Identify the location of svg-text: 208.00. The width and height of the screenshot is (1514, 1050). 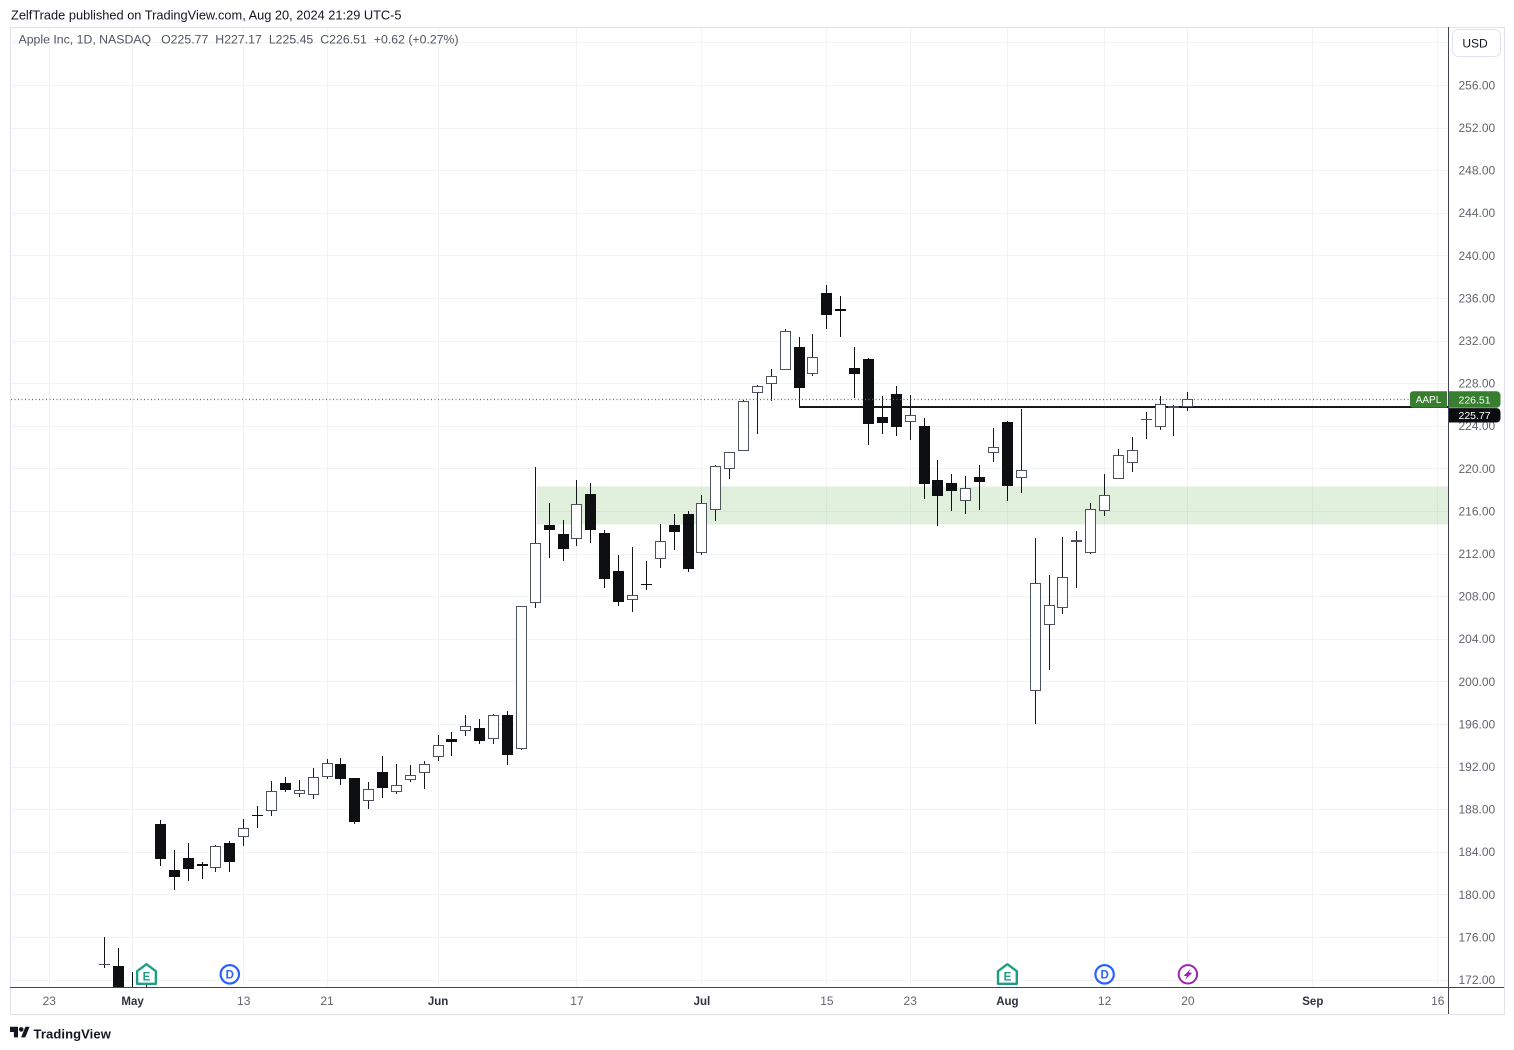
(1477, 597).